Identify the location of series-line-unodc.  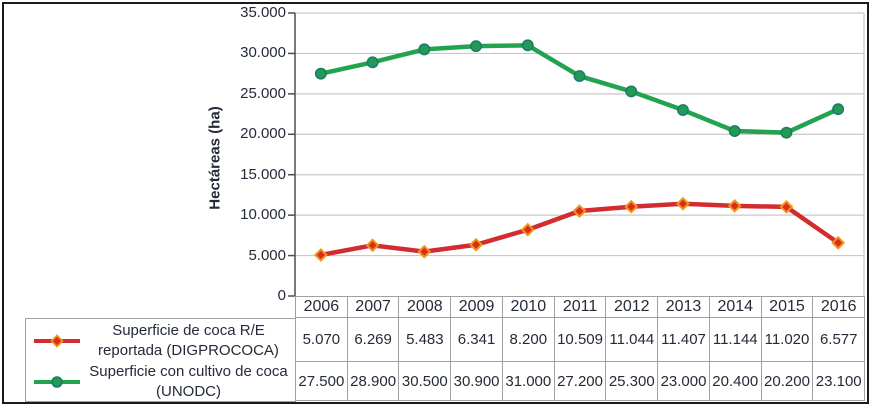
(580, 89).